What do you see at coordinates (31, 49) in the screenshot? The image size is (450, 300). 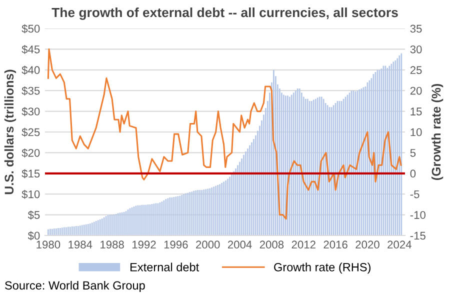 I see `y-tick-label: $45` at bounding box center [31, 49].